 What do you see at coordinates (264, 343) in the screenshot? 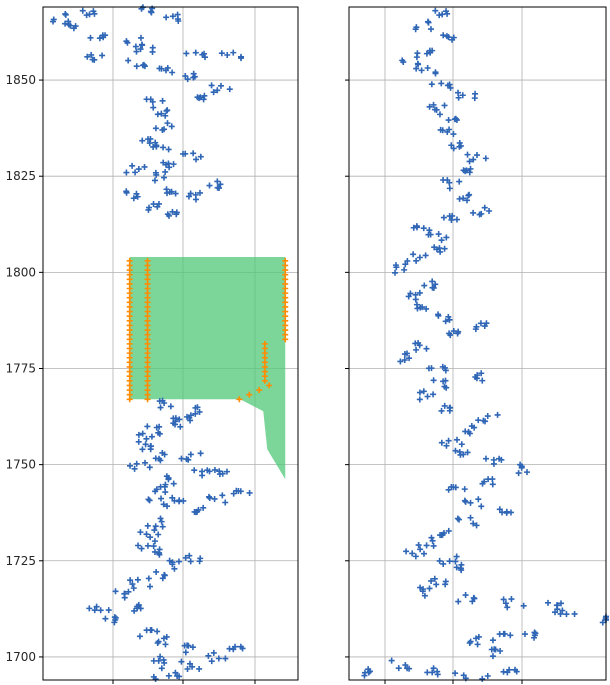
I see `highlight-point` at bounding box center [264, 343].